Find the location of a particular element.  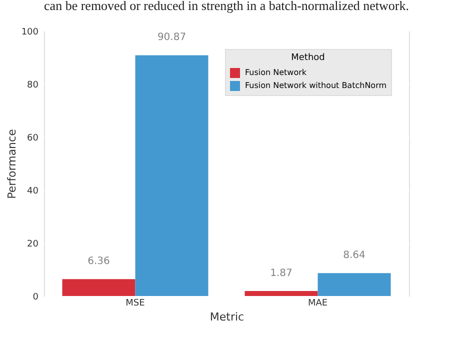

data-label: 6.36 is located at coordinates (99, 262).